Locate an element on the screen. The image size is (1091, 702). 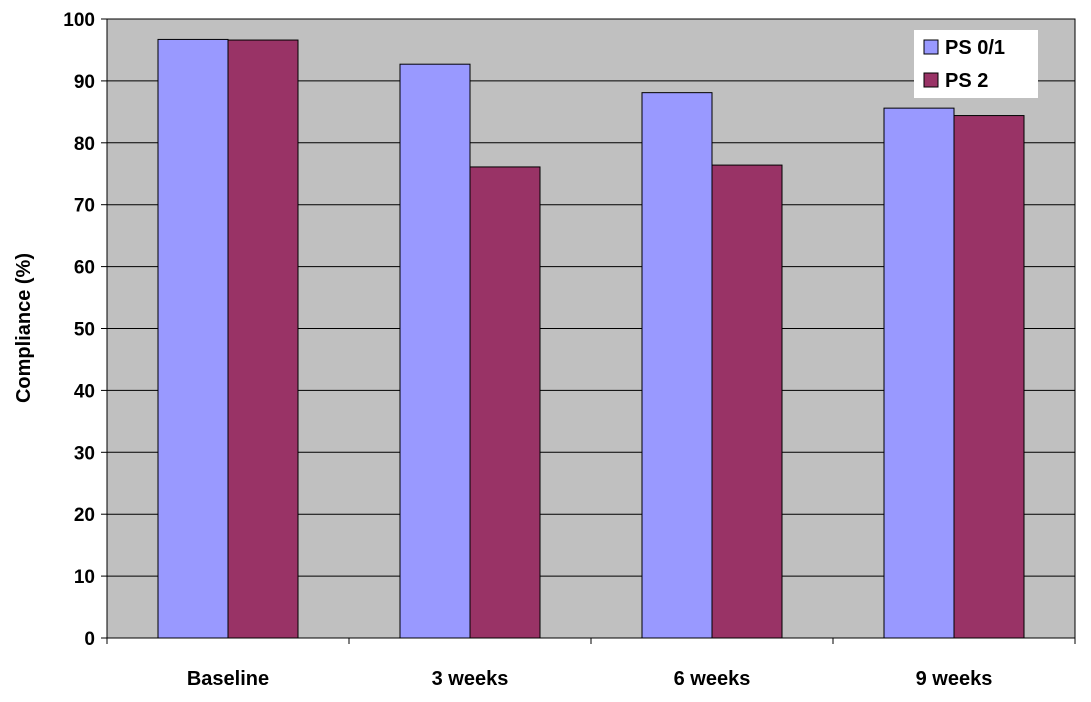
legend-label-ps2: PS 2 is located at coordinates (966, 81).